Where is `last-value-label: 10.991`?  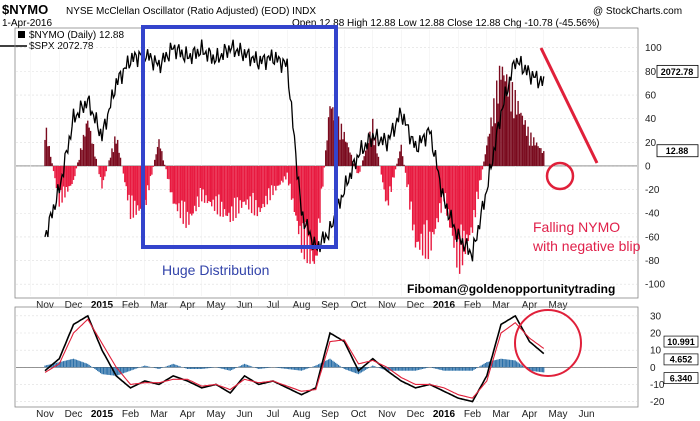
last-value-label: 10.991 is located at coordinates (681, 342).